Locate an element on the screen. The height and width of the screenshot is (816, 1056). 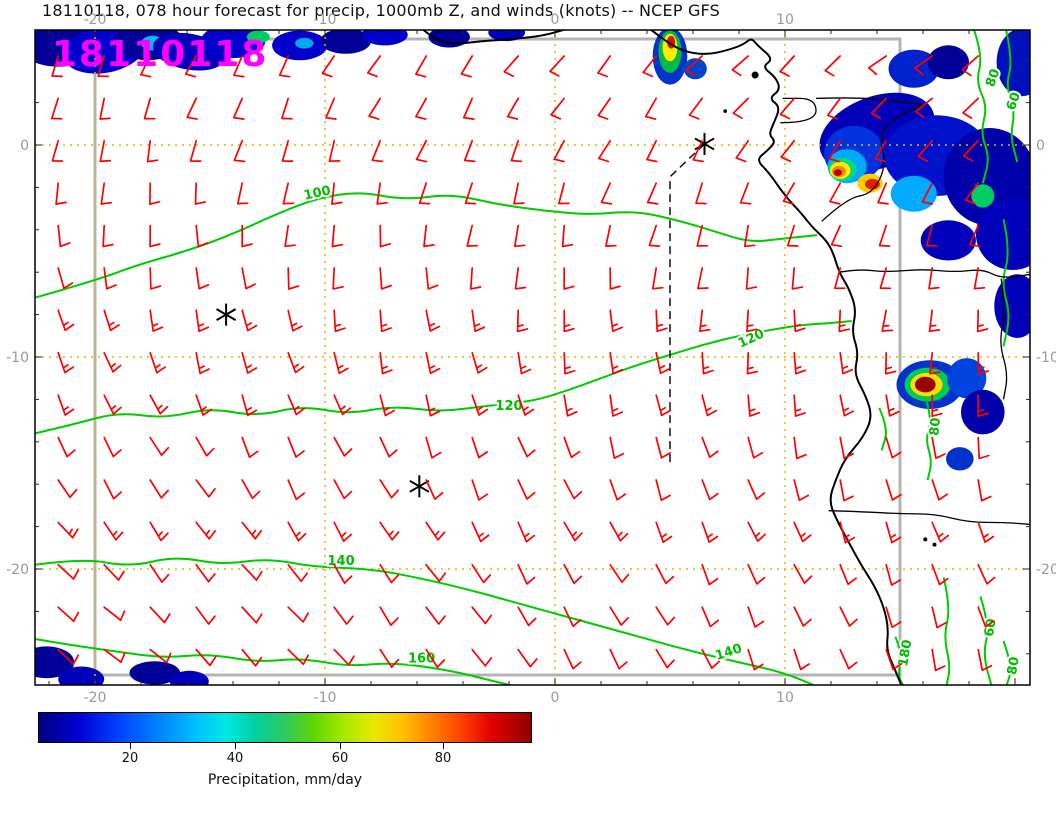
colorbar-tick-label: 40 is located at coordinates (235, 758).